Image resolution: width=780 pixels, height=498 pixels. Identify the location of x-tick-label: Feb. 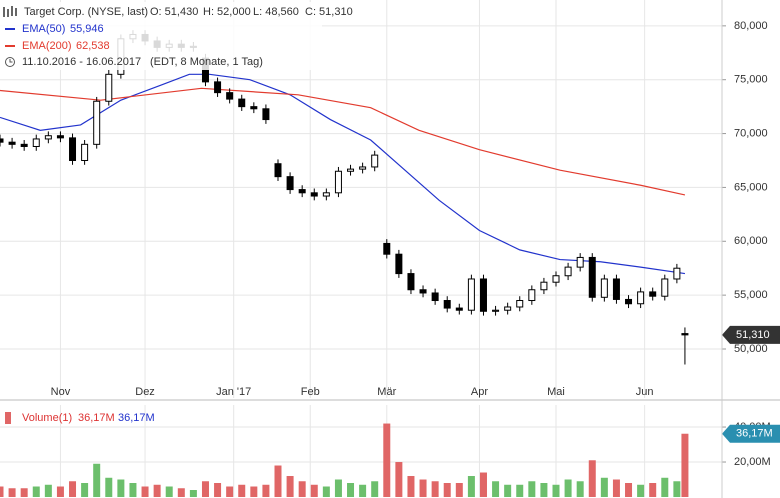
(310, 392).